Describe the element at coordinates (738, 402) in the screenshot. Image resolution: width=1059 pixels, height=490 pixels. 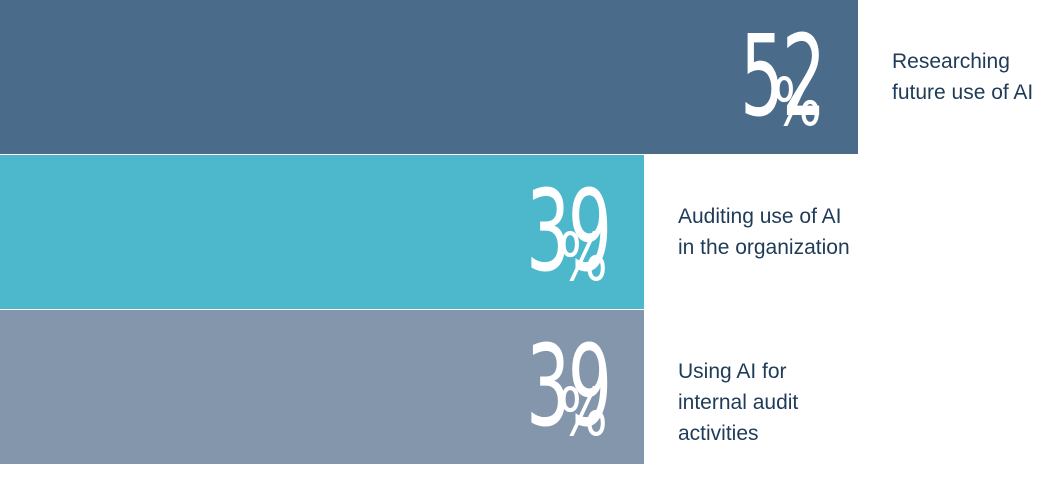
I see `category-label: Using AI for internal audit activities` at that location.